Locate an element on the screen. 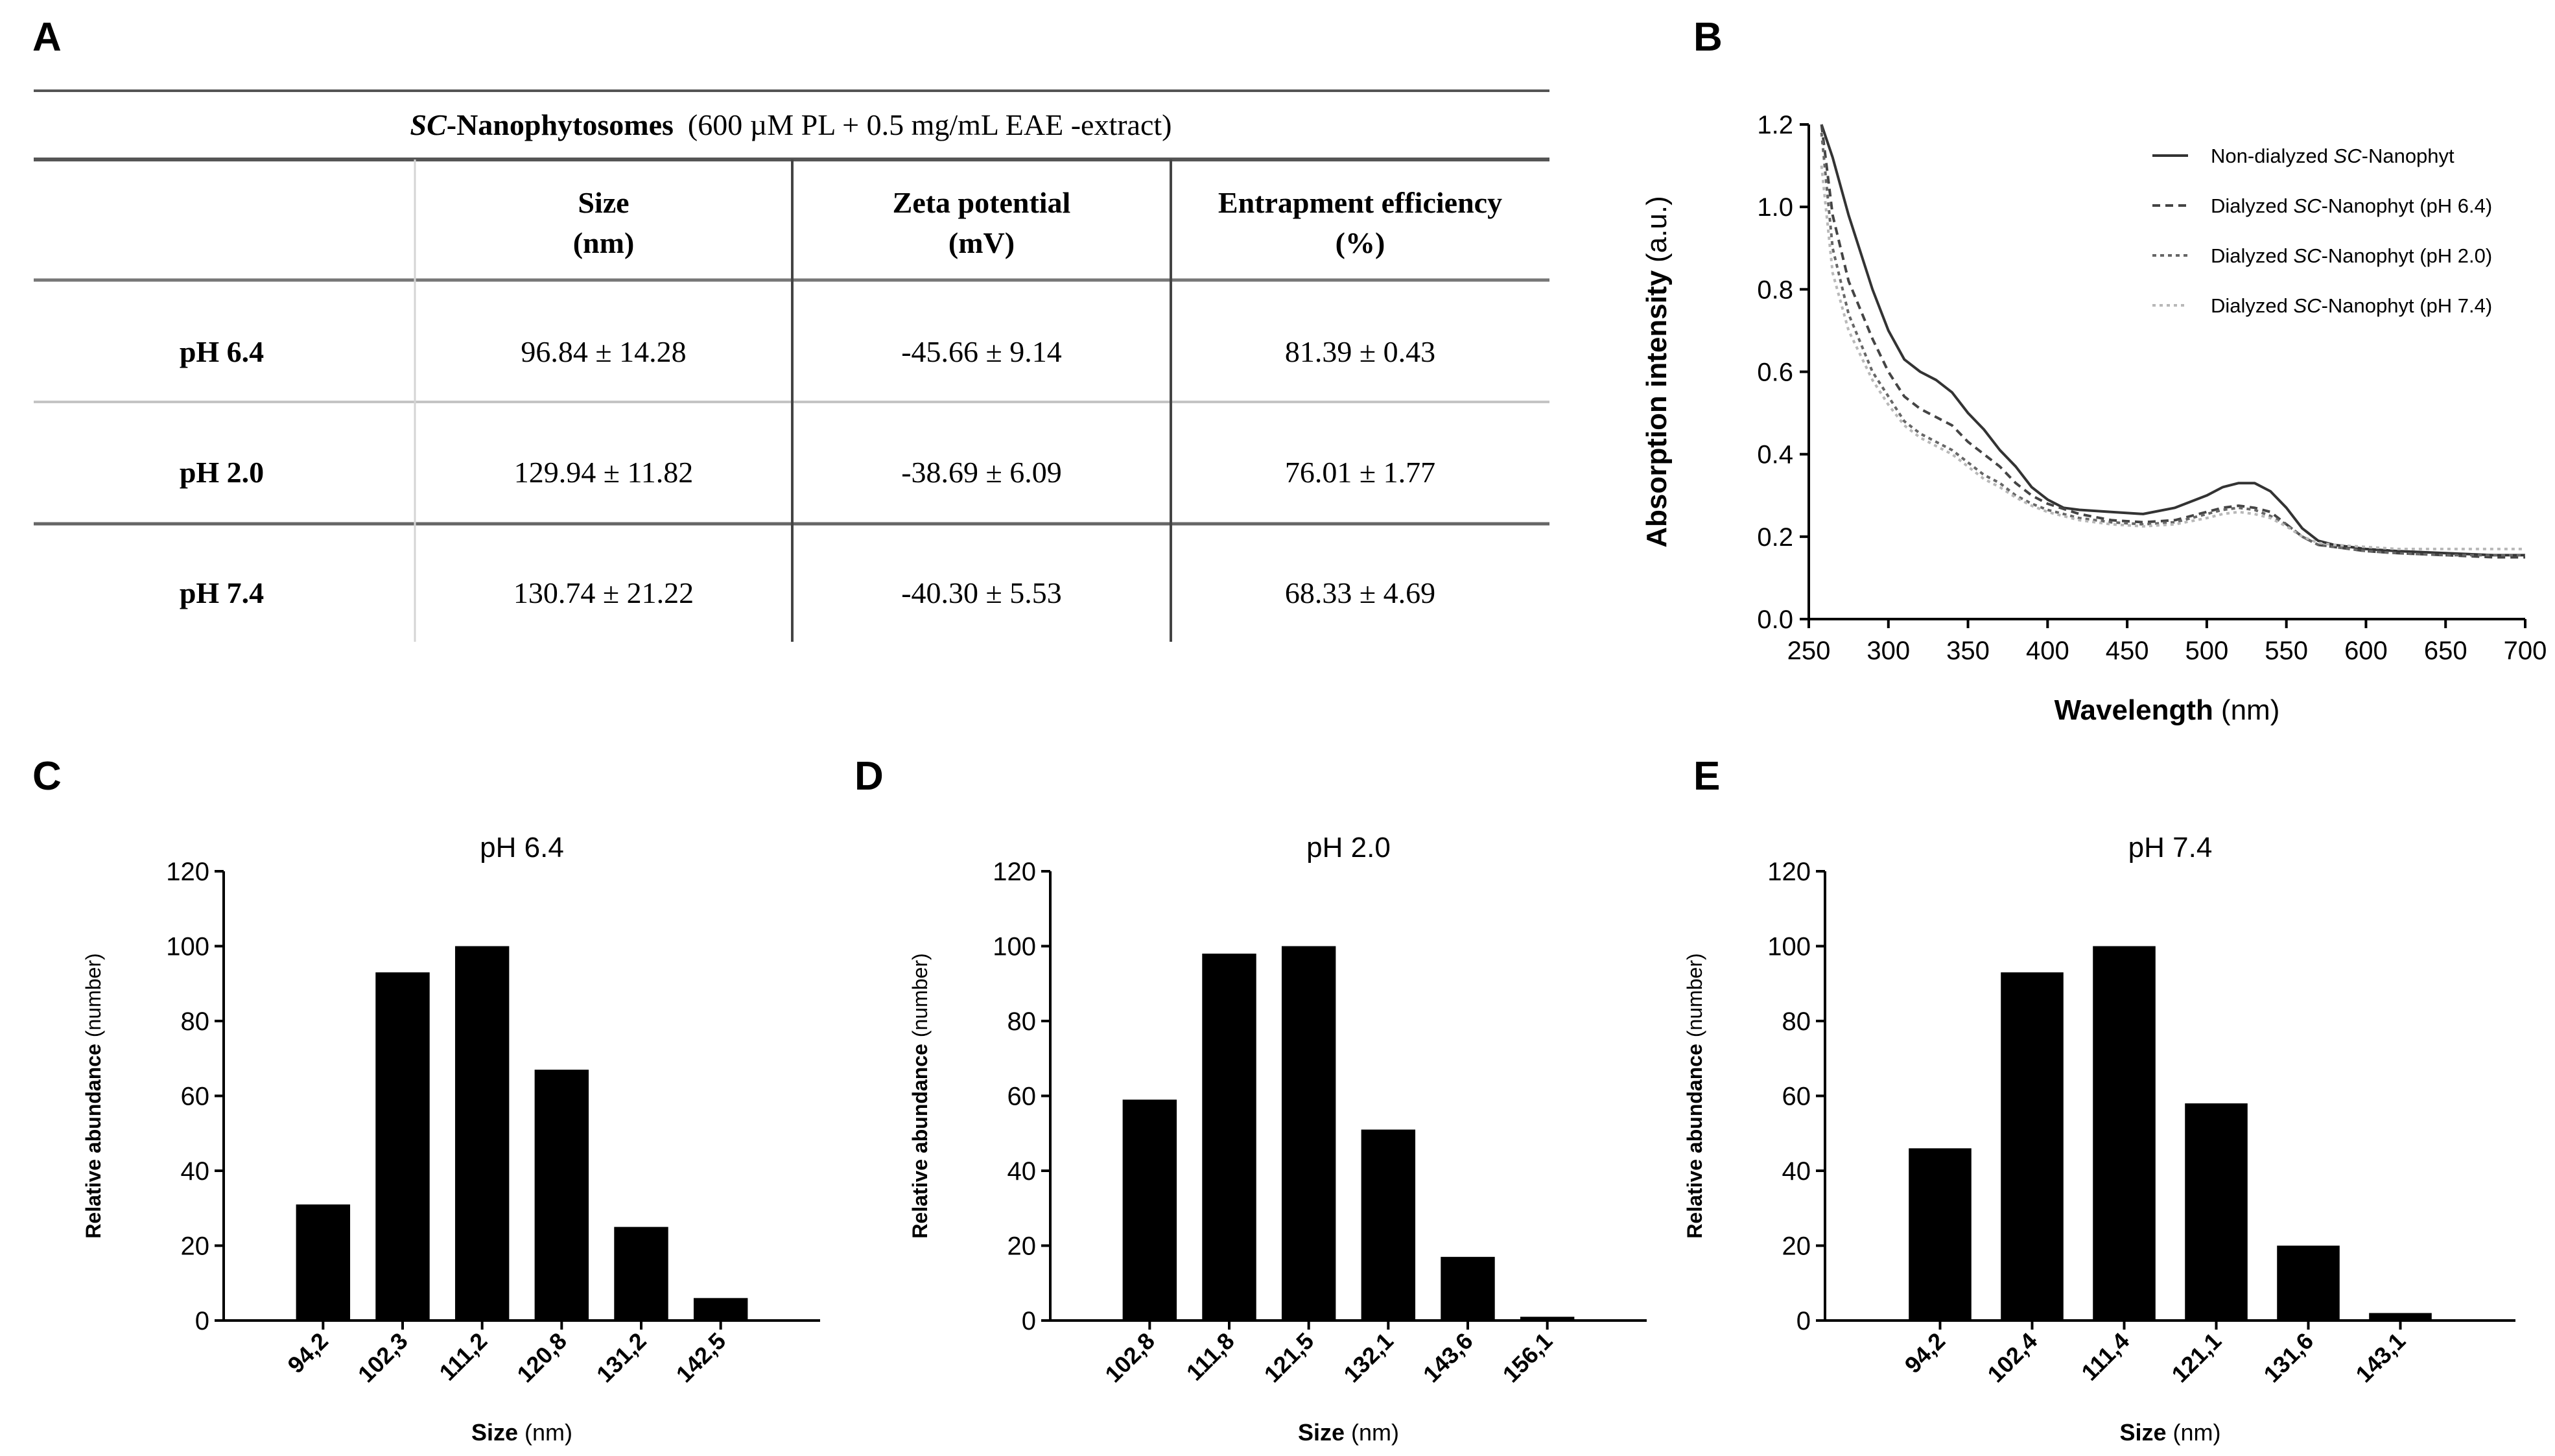 The image size is (2555, 1456). cell-ee: 68.33 ± 4.69 is located at coordinates (1360, 593).